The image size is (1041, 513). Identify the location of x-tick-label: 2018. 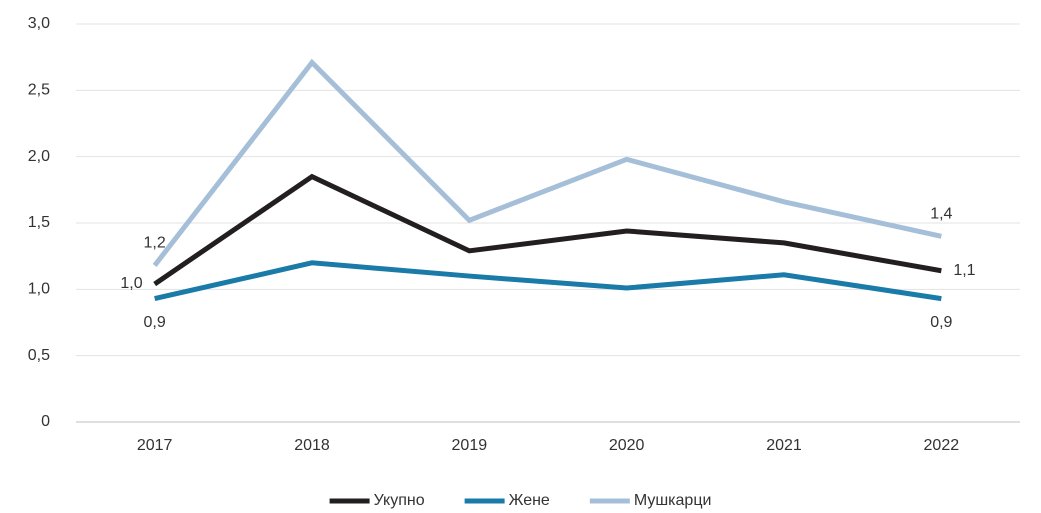
(312, 445).